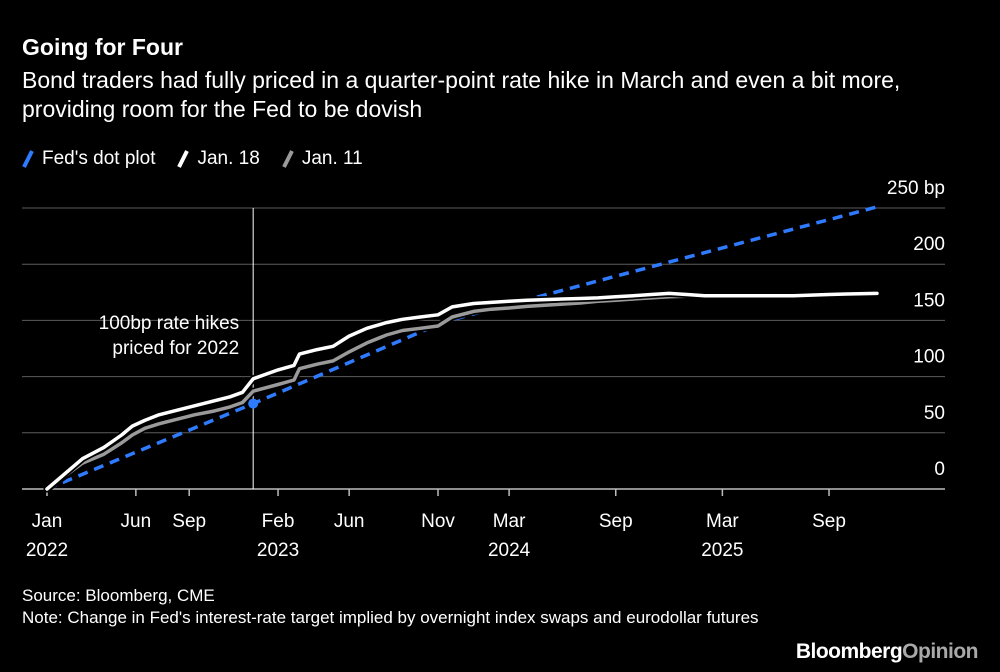  Describe the element at coordinates (47, 521) in the screenshot. I see `x-tick-label-0: Jan` at that location.